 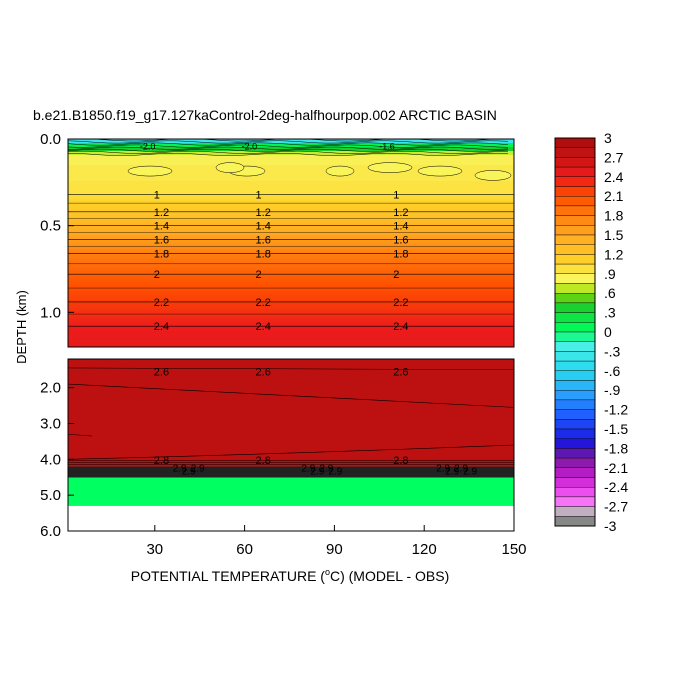 I want to click on x-axis-label: POTENTIAL TEMPERATURE (oC) (MODEL - OBS), so click(x=290, y=575).